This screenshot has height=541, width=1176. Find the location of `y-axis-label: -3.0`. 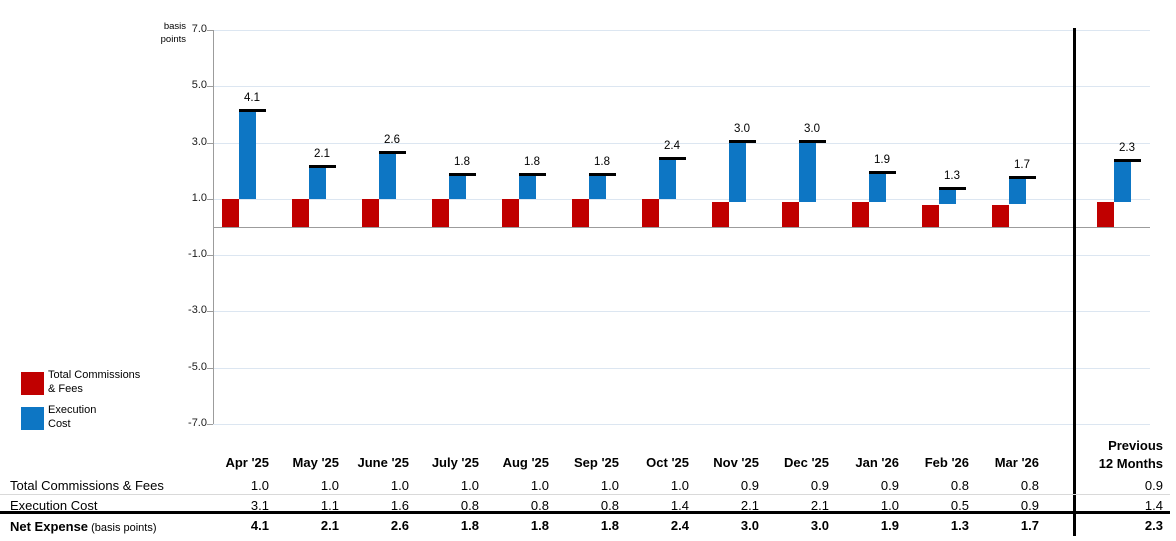

y-axis-label: -3.0 is located at coordinates (197, 310).